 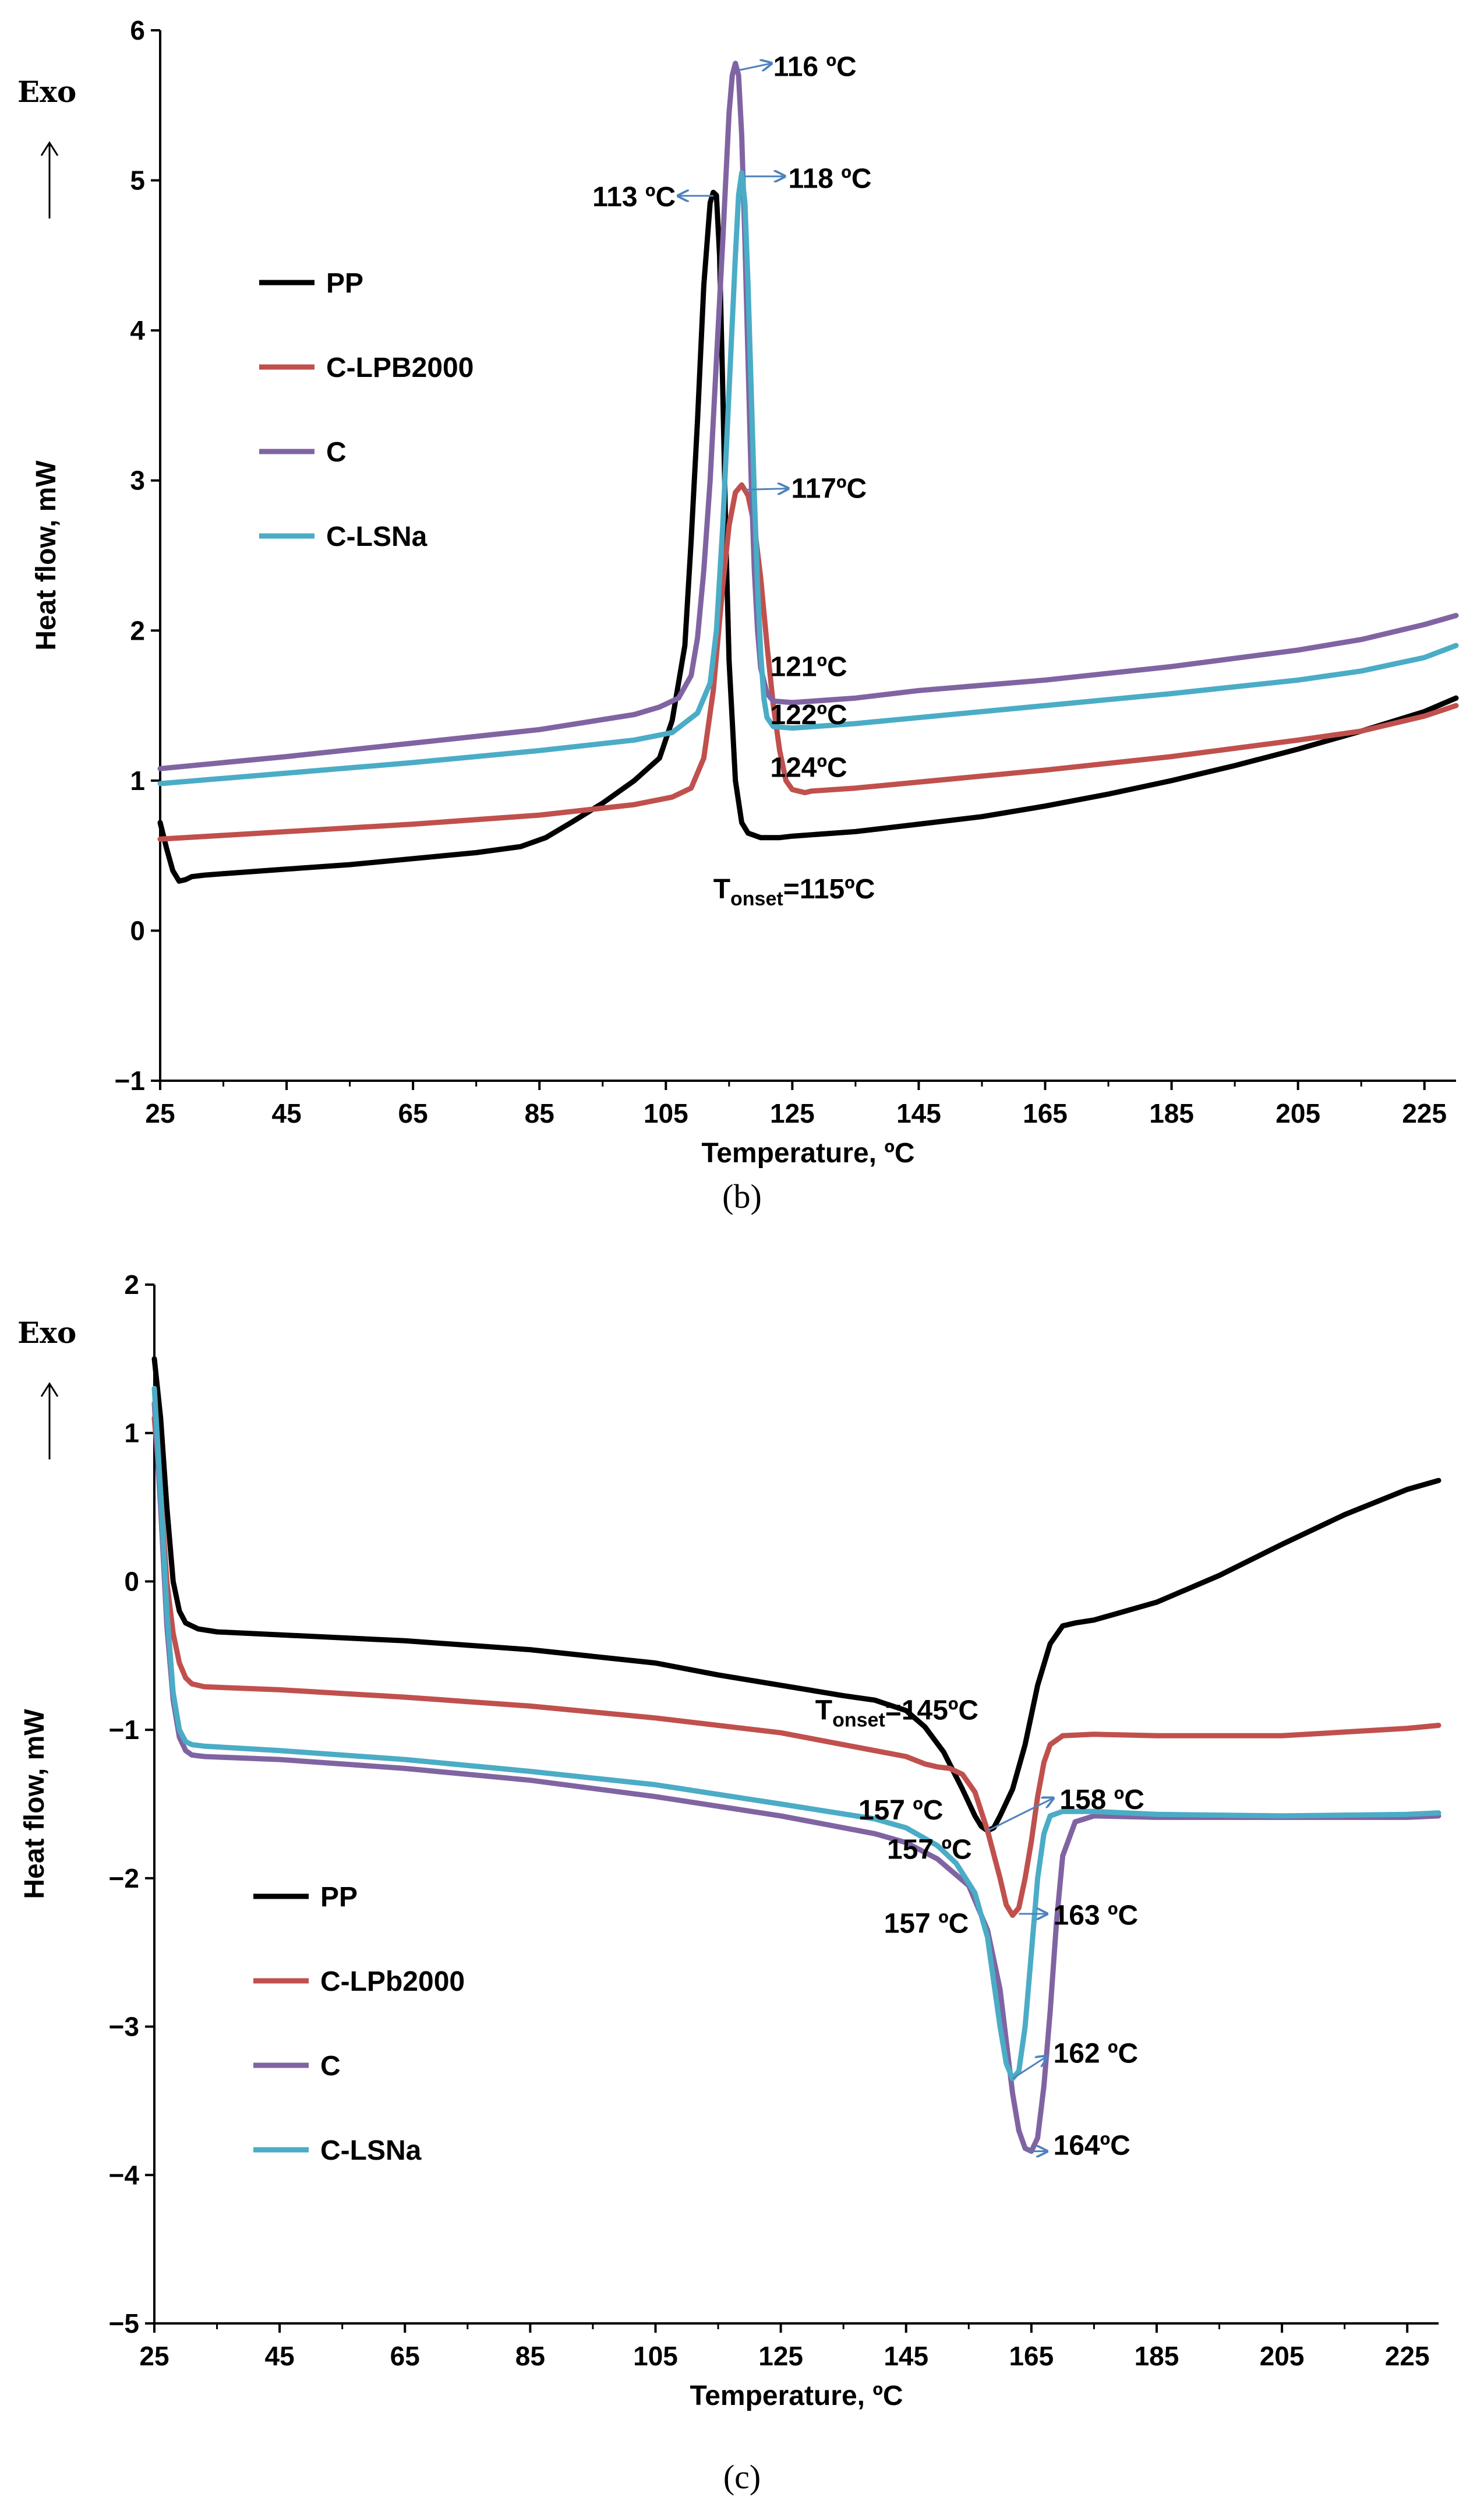 I want to click on legend-label: C-LPb2000, so click(x=393, y=1981).